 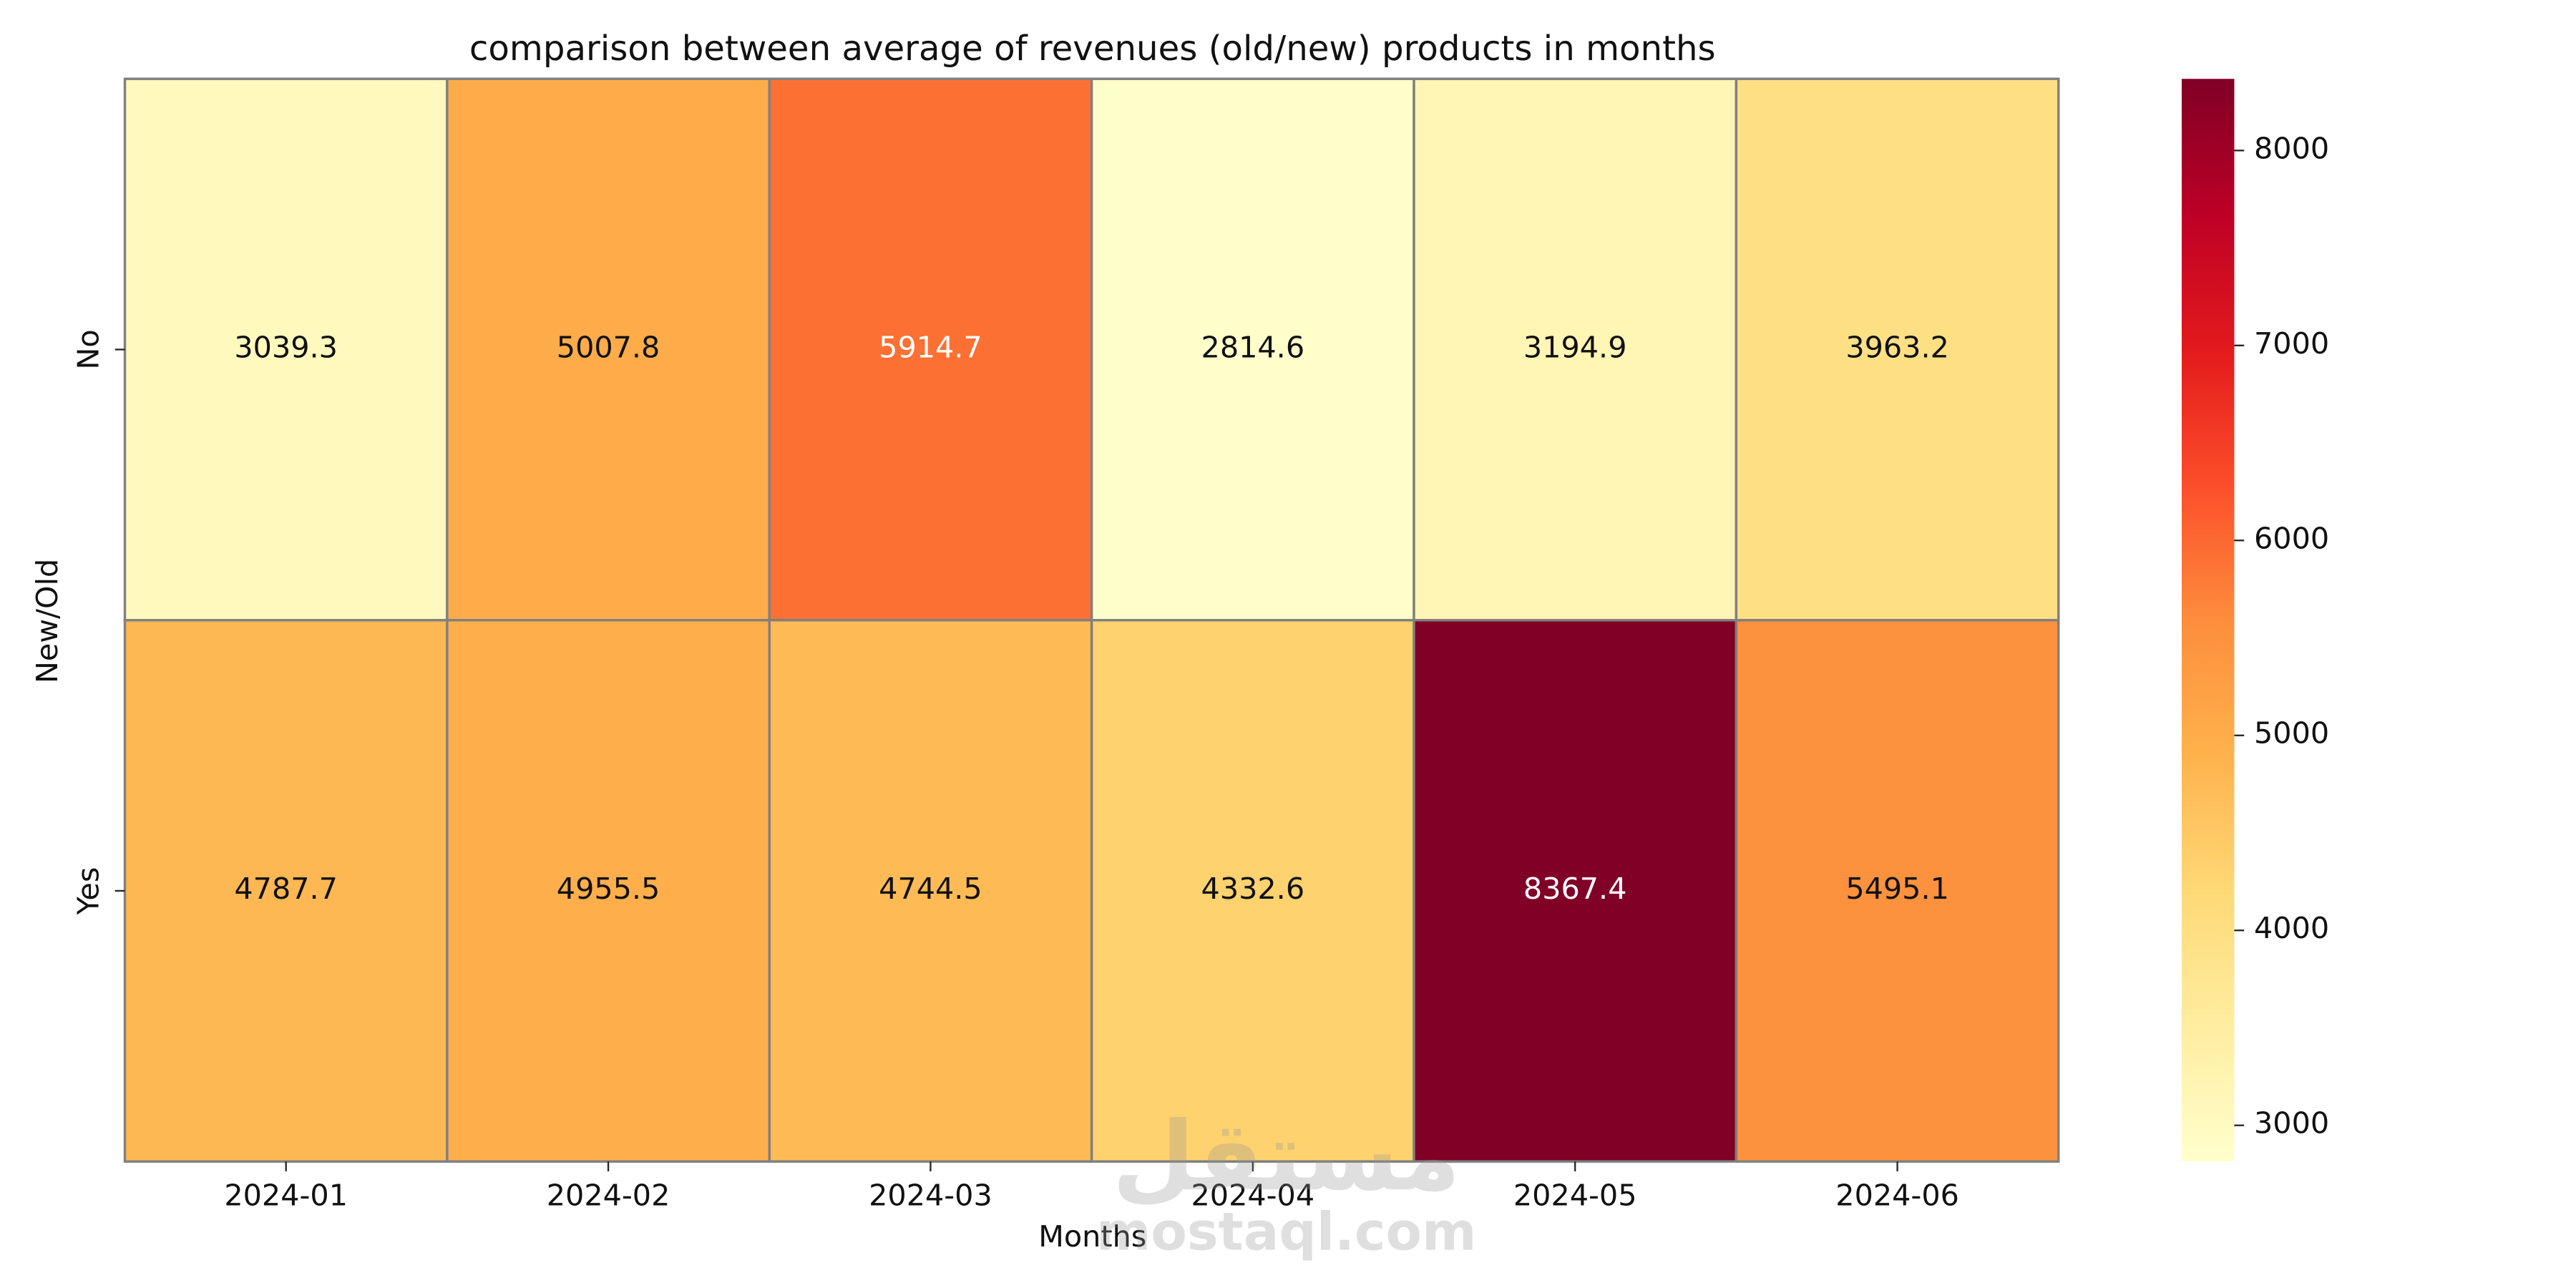 What do you see at coordinates (2291, 733) in the screenshot?
I see `colorbar-tick-label: 5000` at bounding box center [2291, 733].